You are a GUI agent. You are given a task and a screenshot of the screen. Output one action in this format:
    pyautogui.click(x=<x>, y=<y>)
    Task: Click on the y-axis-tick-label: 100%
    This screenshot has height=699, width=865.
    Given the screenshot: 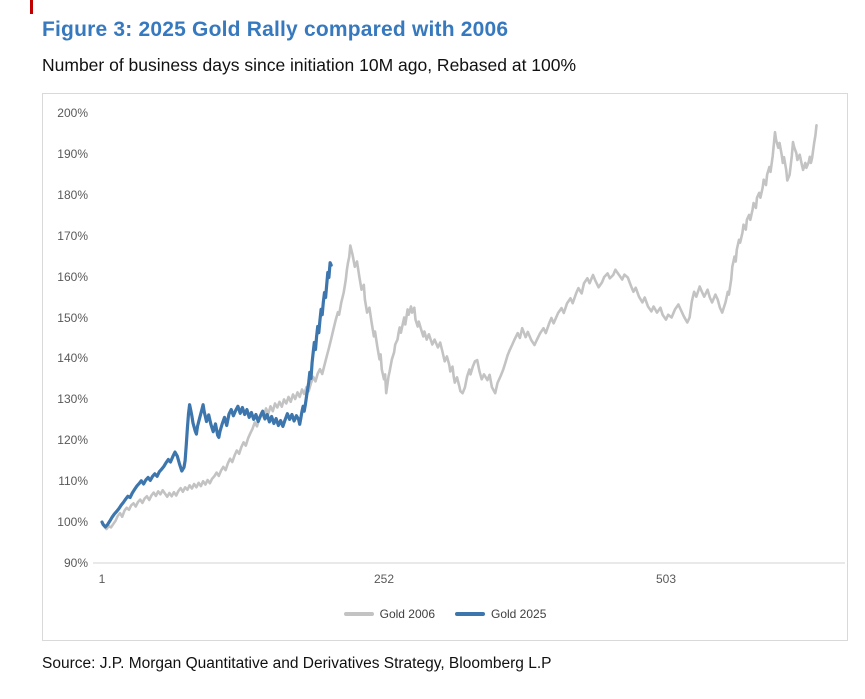 What is the action you would take?
    pyautogui.click(x=72, y=522)
    